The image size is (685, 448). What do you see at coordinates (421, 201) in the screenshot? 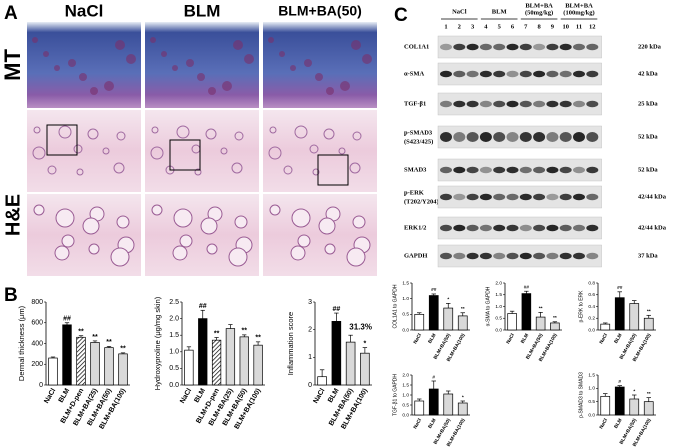
I see `blot-row-label: (T202/Y204)` at bounding box center [421, 201].